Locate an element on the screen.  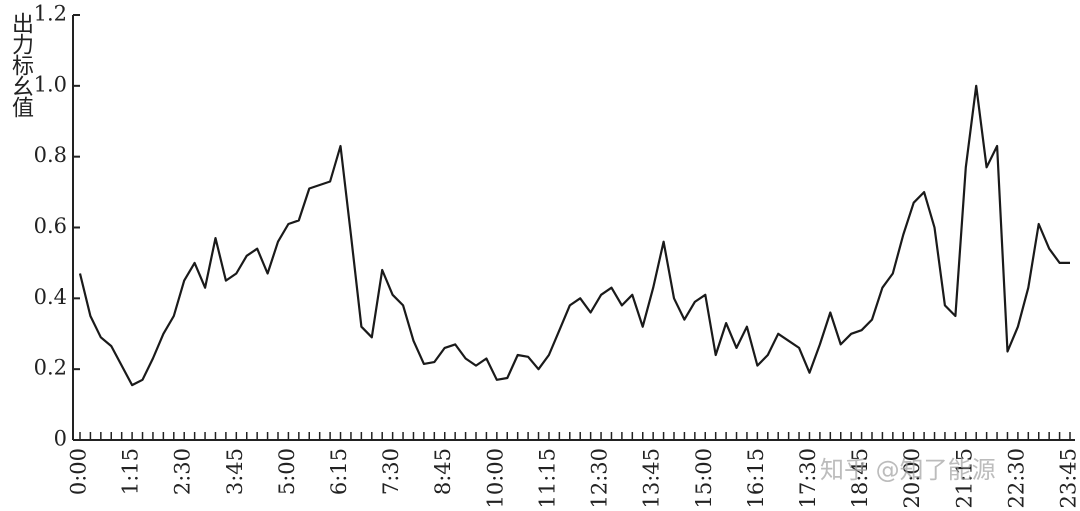
x-tick-label: 2:30 is located at coordinates (183, 471).